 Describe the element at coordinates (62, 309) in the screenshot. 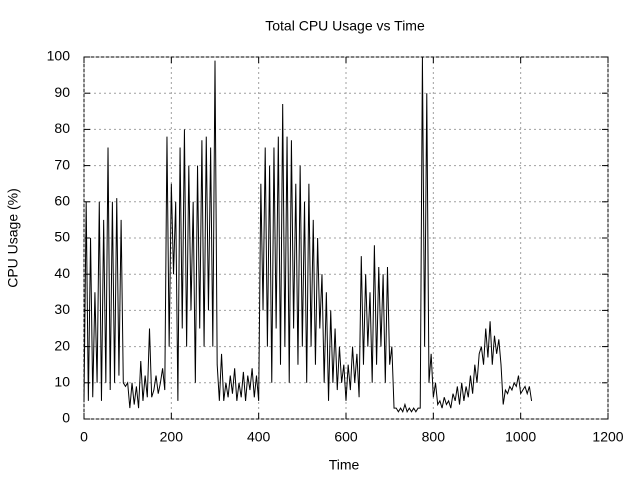

I see `y-tick-label: 30` at that location.